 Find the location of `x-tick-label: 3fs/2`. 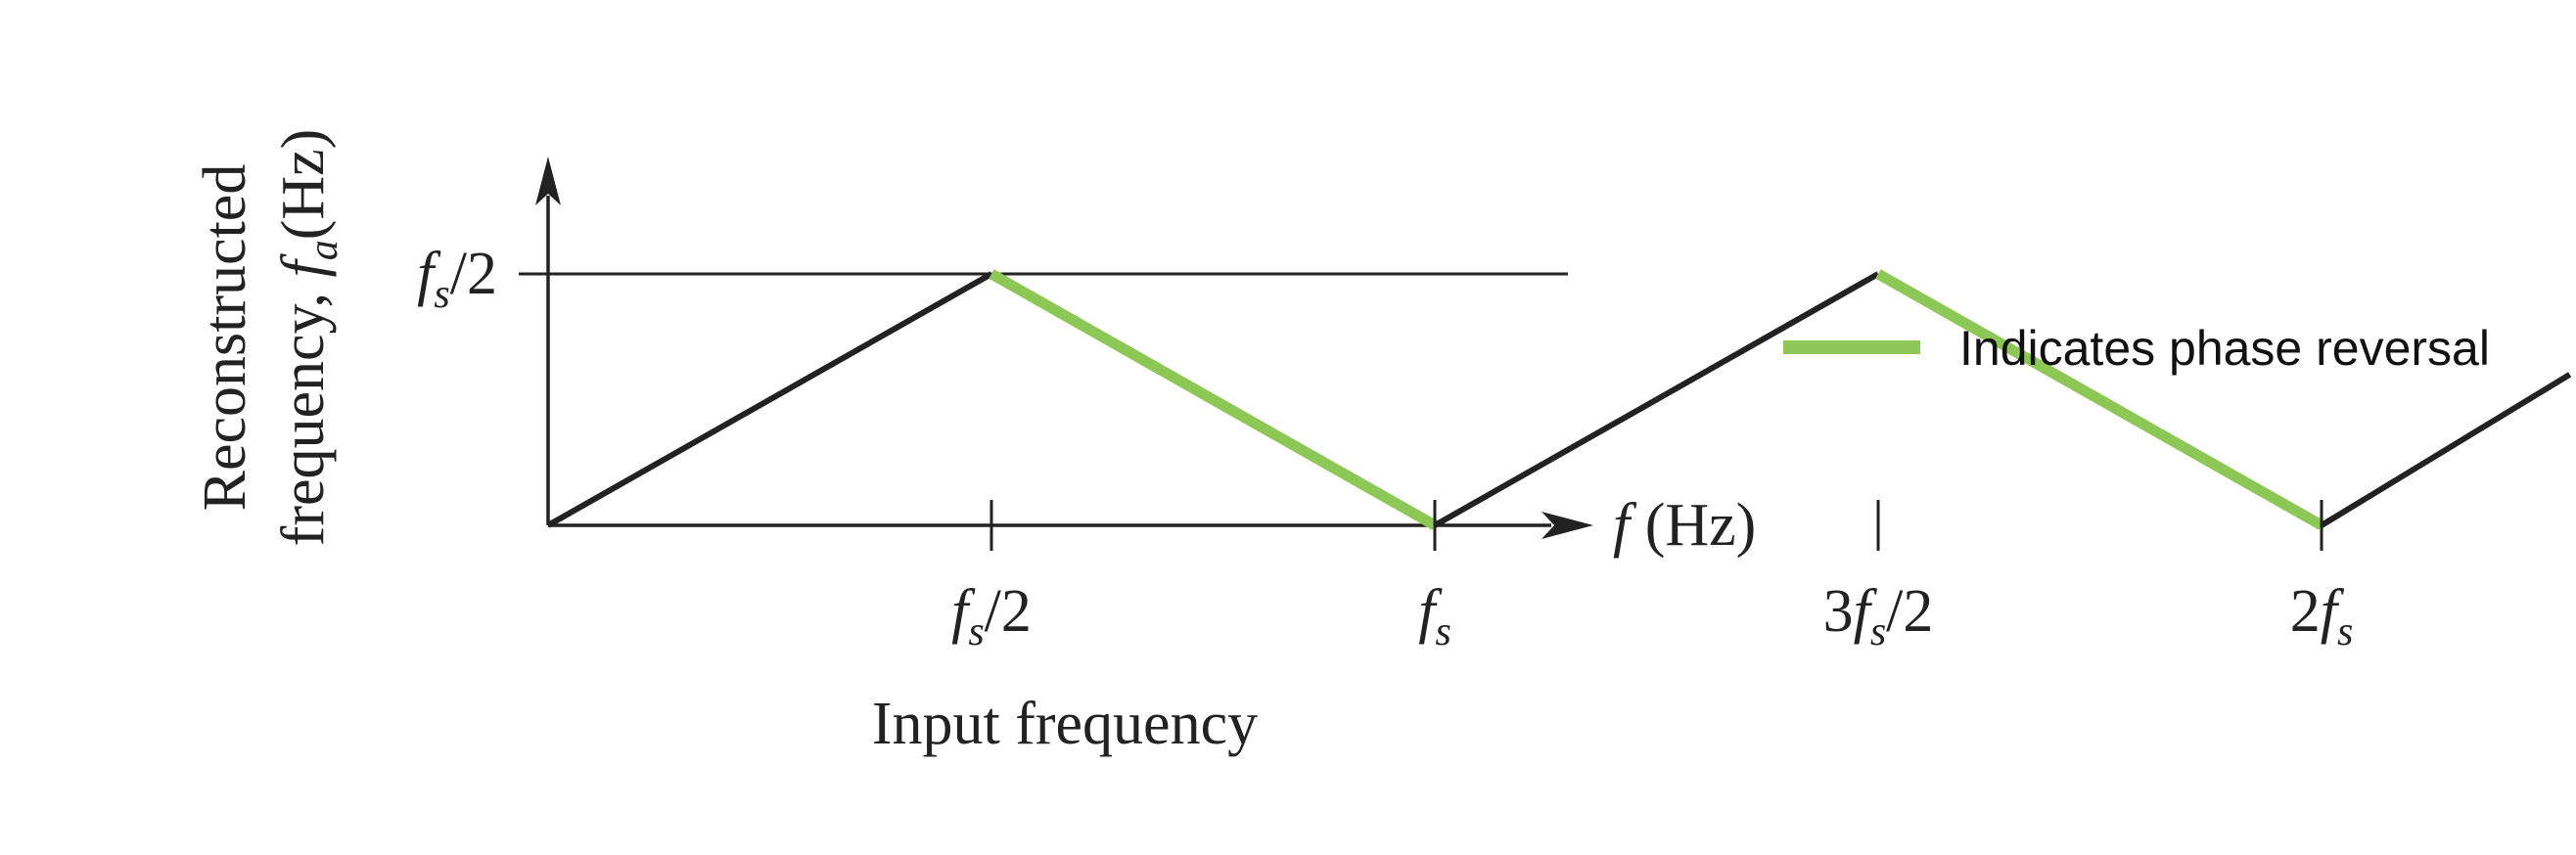

x-tick-label: 3fs/2 is located at coordinates (1878, 616).